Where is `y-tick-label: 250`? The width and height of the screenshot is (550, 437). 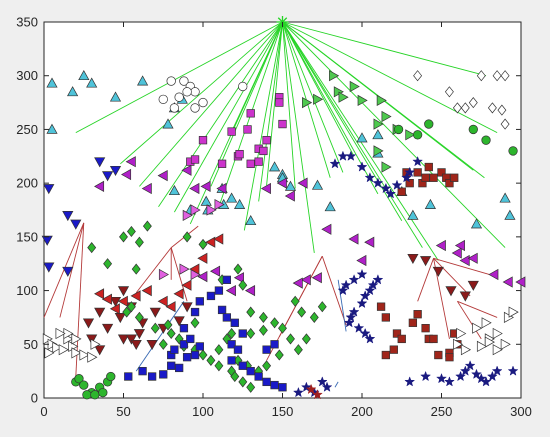 y-tick-label: 250 is located at coordinates (27, 129).